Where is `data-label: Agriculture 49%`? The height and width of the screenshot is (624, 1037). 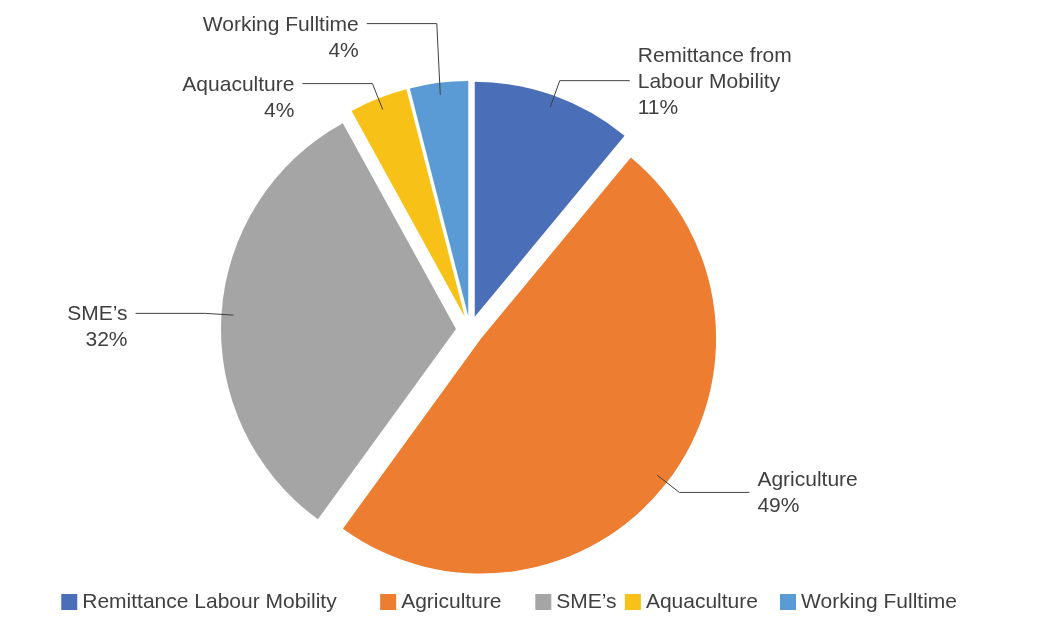 data-label: Agriculture 49% is located at coordinates (807, 492).